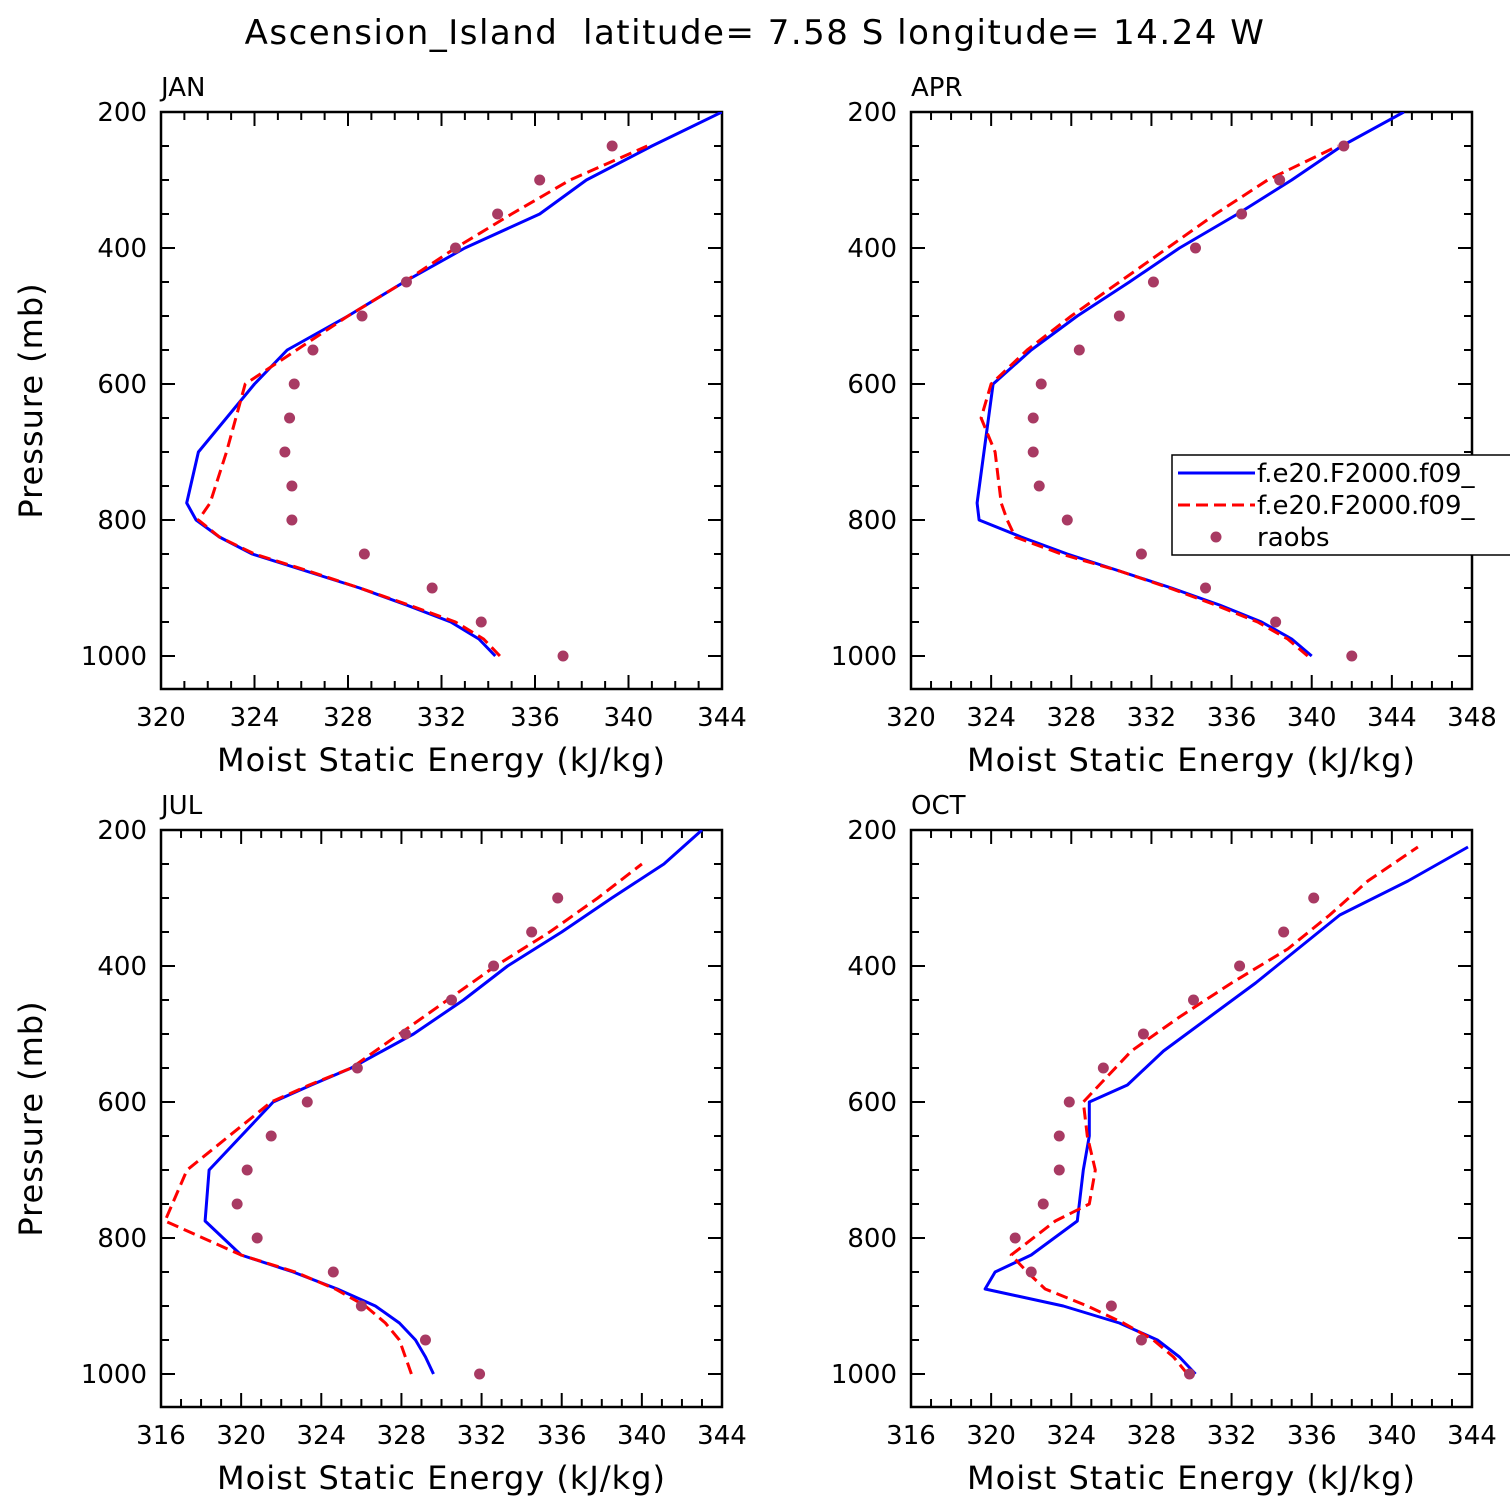 The image size is (1510, 1510). Describe the element at coordinates (911, 1436) in the screenshot. I see `x-tick-label: 316` at that location.